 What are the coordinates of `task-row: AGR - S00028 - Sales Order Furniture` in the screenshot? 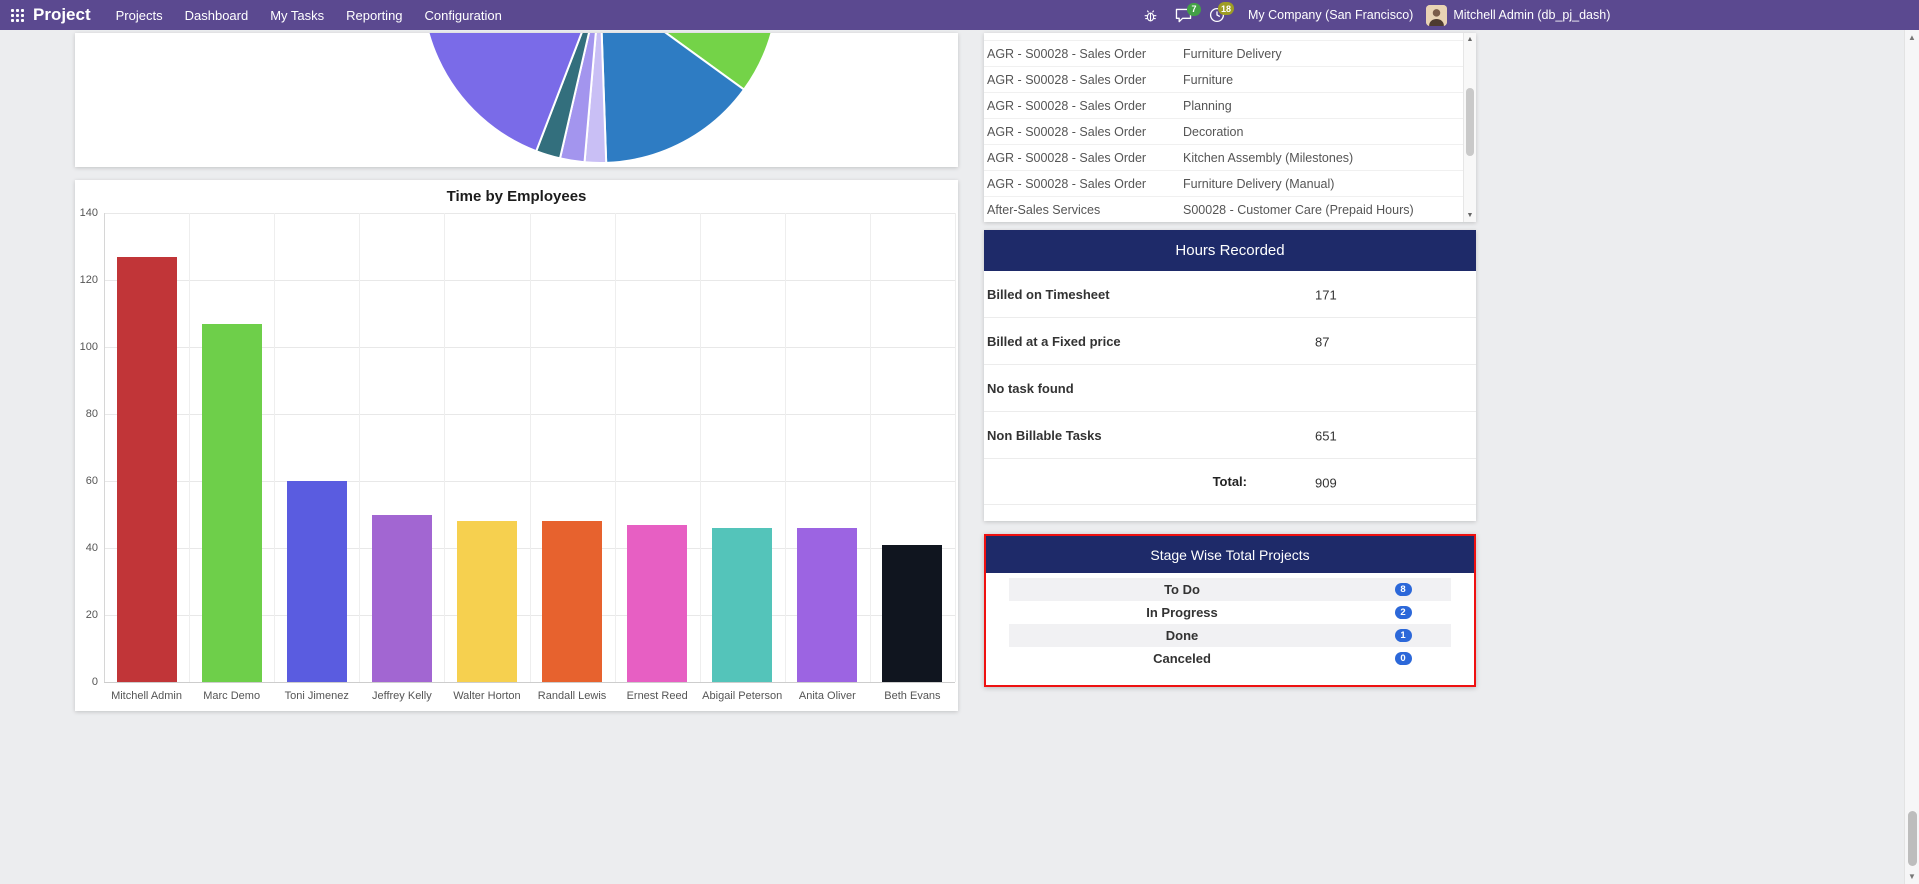 It's located at (1223, 80).